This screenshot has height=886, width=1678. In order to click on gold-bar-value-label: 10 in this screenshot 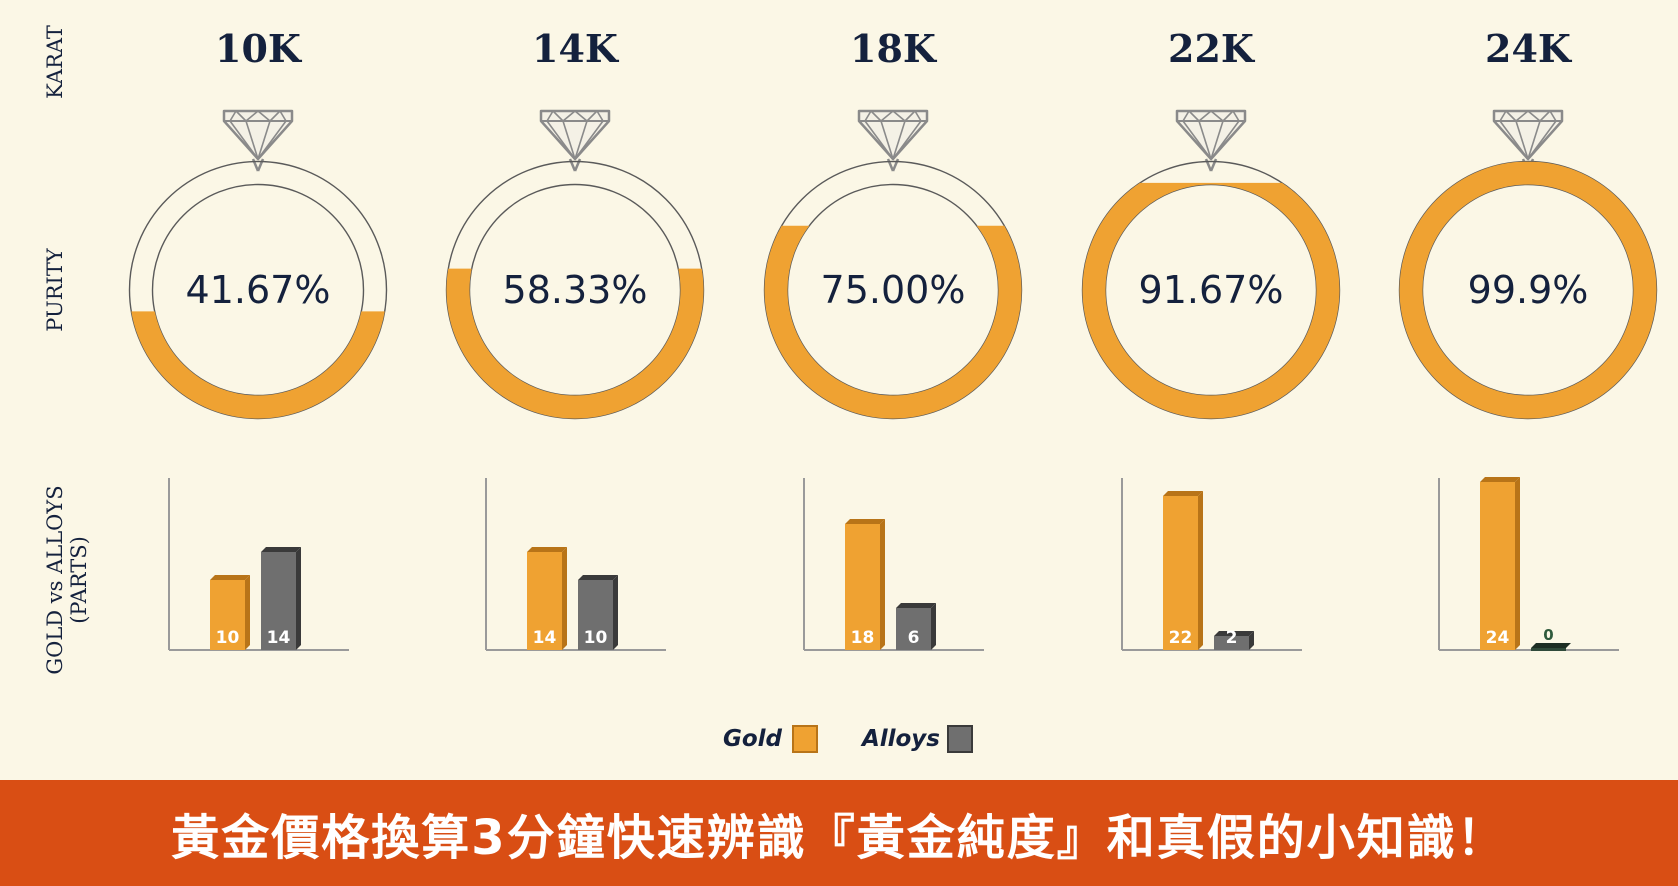, I will do `click(228, 638)`.